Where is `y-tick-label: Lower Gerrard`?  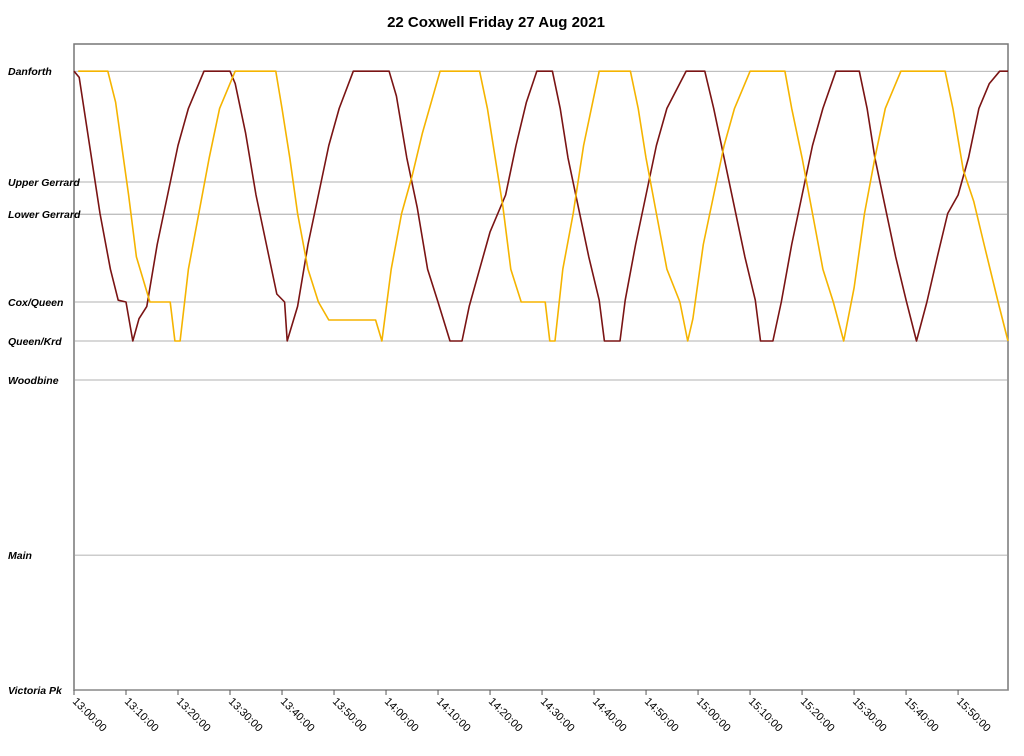 y-tick-label: Lower Gerrard is located at coordinates (44, 215).